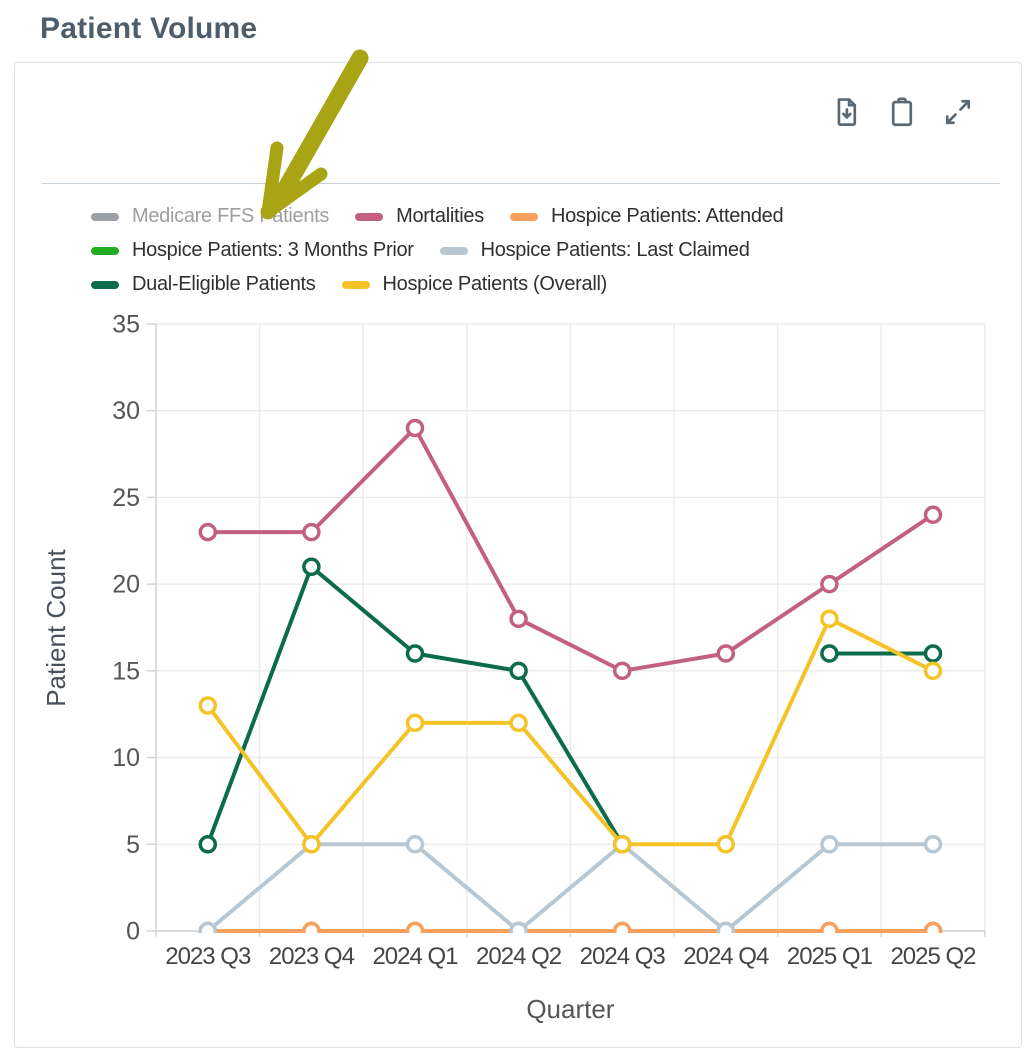 This screenshot has width=1036, height=1062. Describe the element at coordinates (149, 28) in the screenshot. I see `page-title: Patient Volume` at that location.